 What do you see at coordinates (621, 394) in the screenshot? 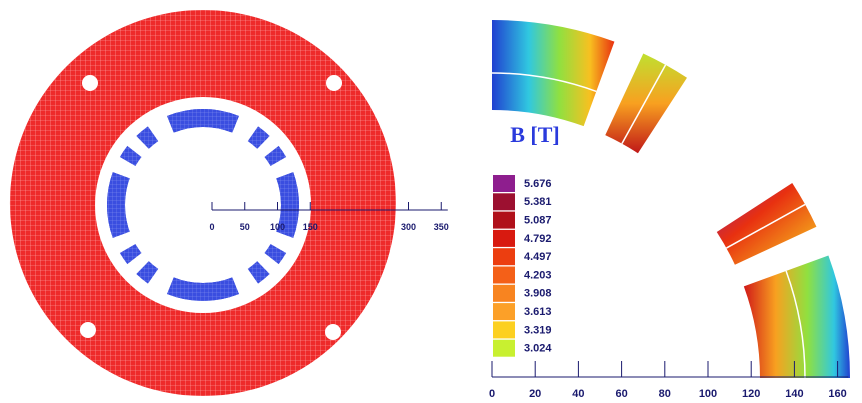
I see `tick-label: 60` at bounding box center [621, 394].